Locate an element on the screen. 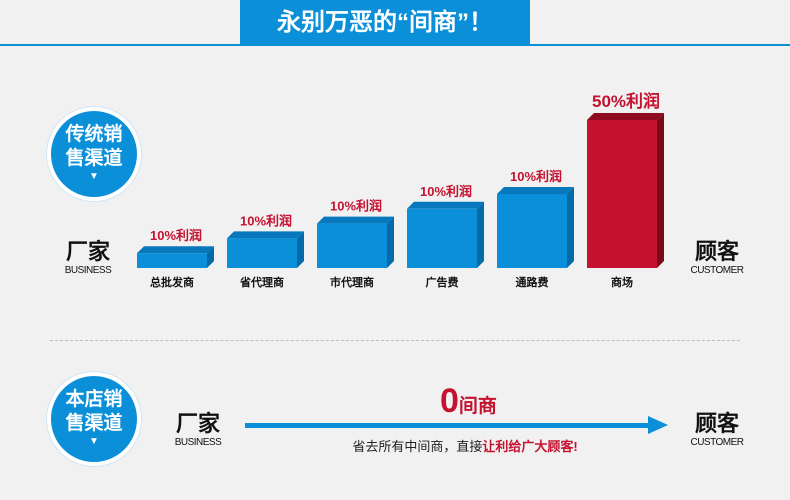 The width and height of the screenshot is (790, 500). category-label: 通路费 is located at coordinates (532, 282).